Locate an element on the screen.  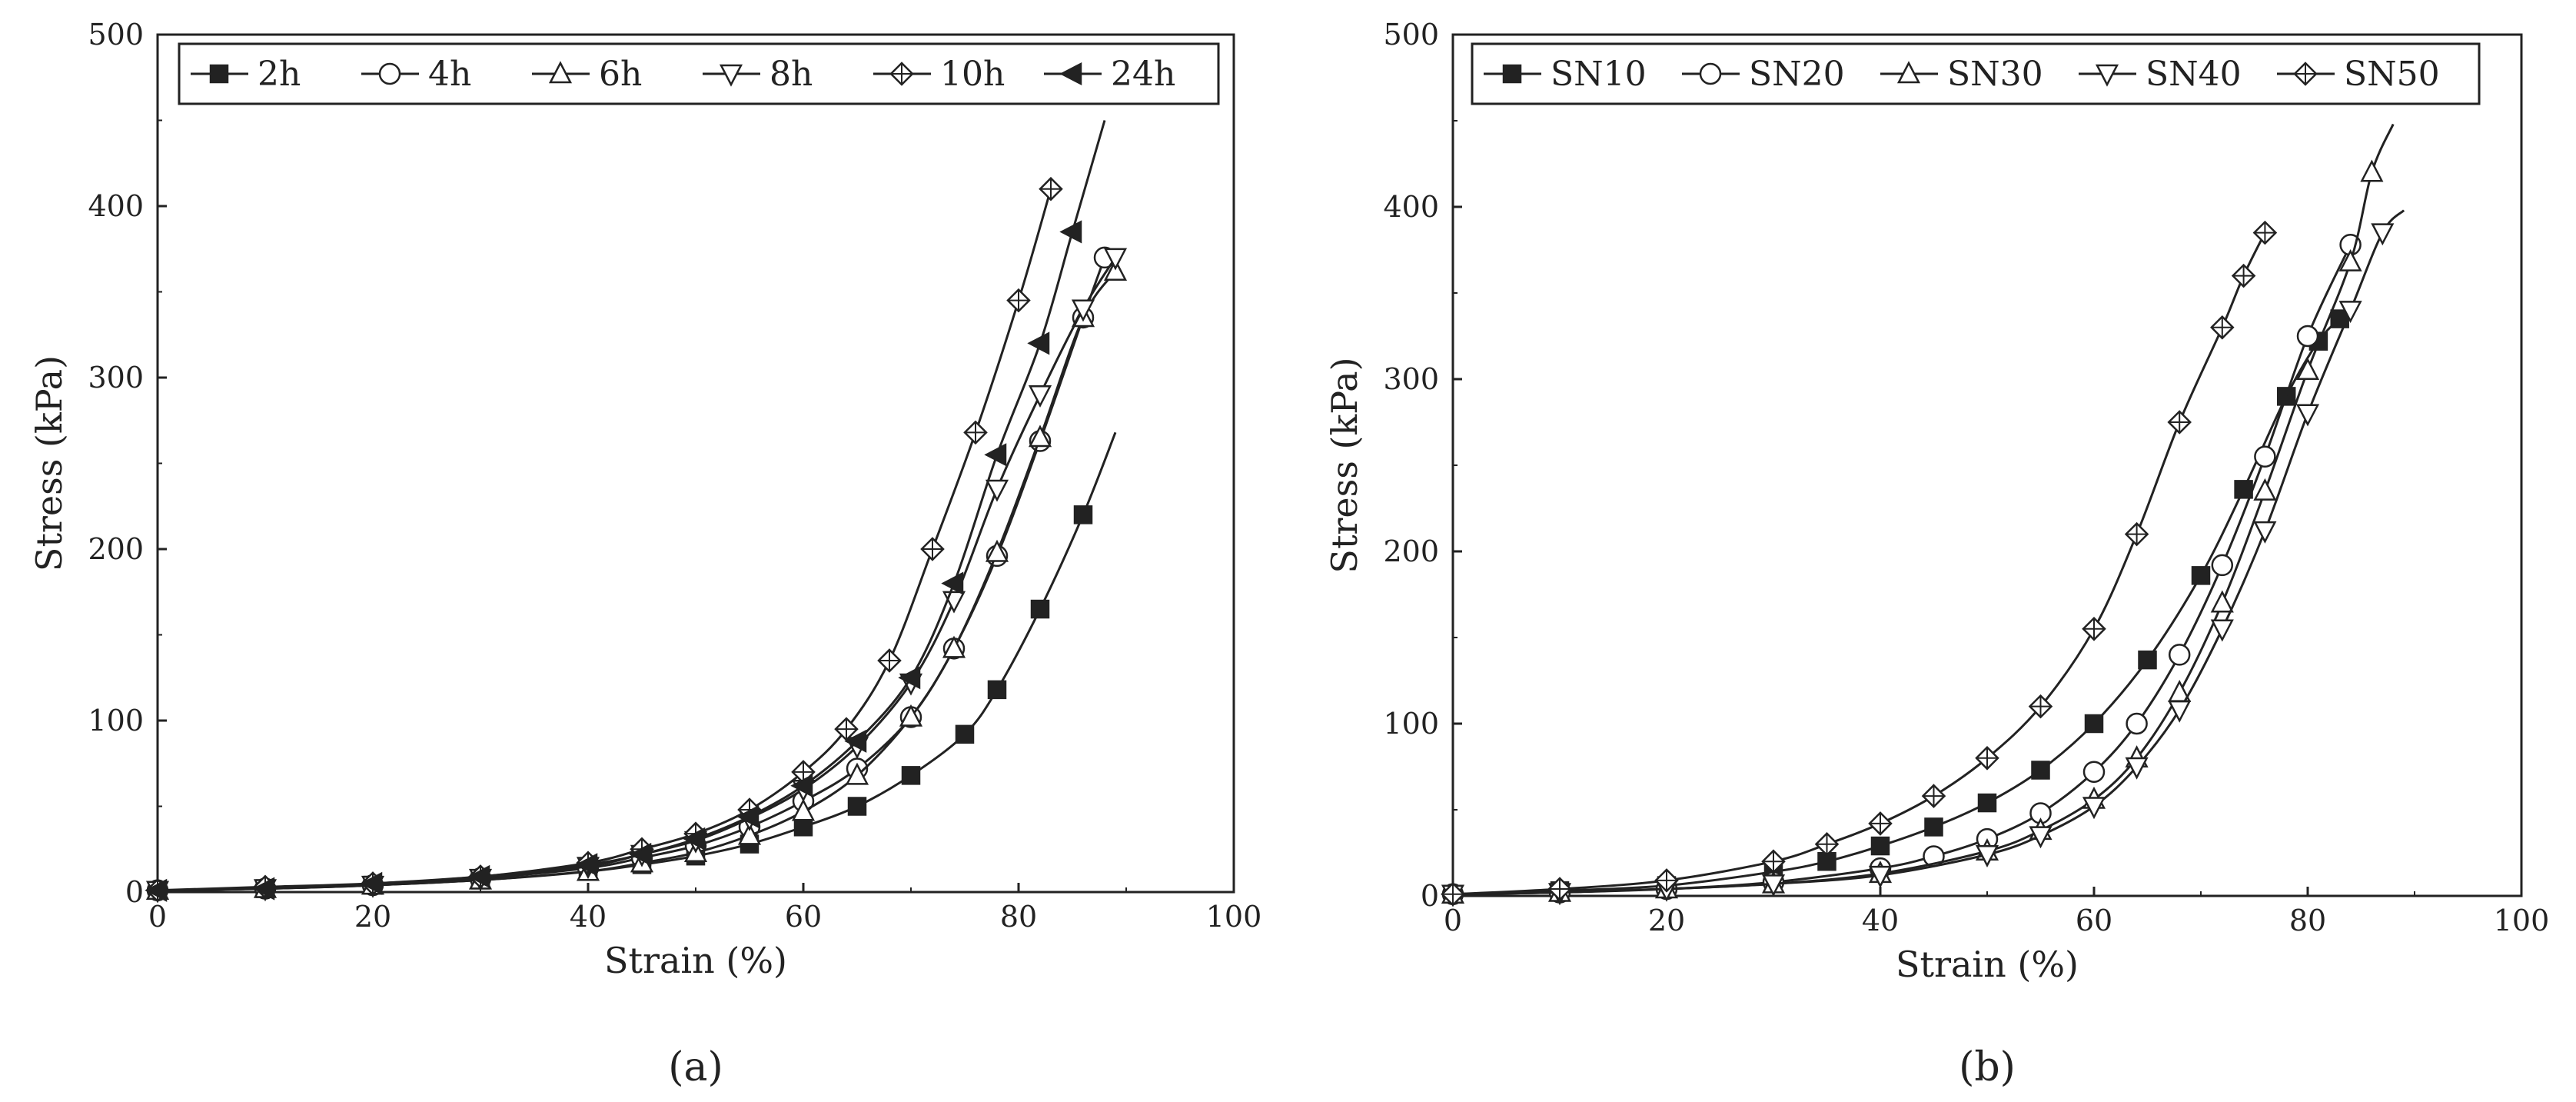
legend-label: SN20 is located at coordinates (1797, 74).